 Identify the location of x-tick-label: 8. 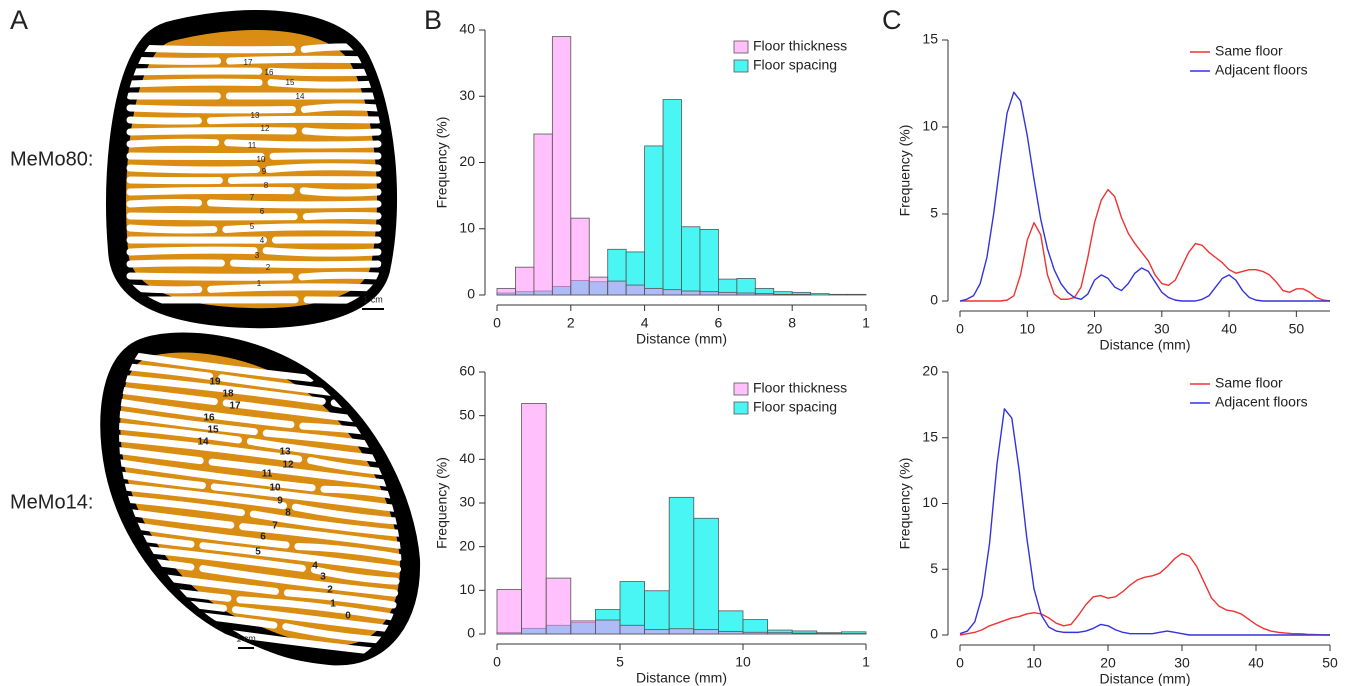
(792, 323).